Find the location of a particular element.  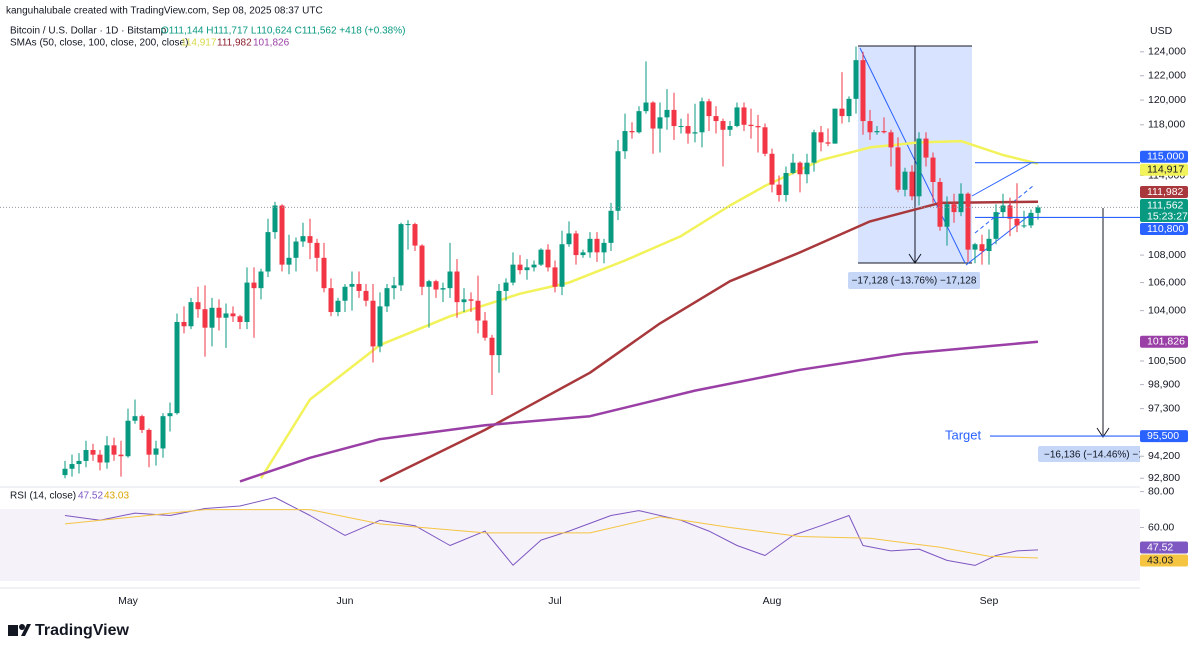

y-tick-label: 124,000 is located at coordinates (1167, 52).